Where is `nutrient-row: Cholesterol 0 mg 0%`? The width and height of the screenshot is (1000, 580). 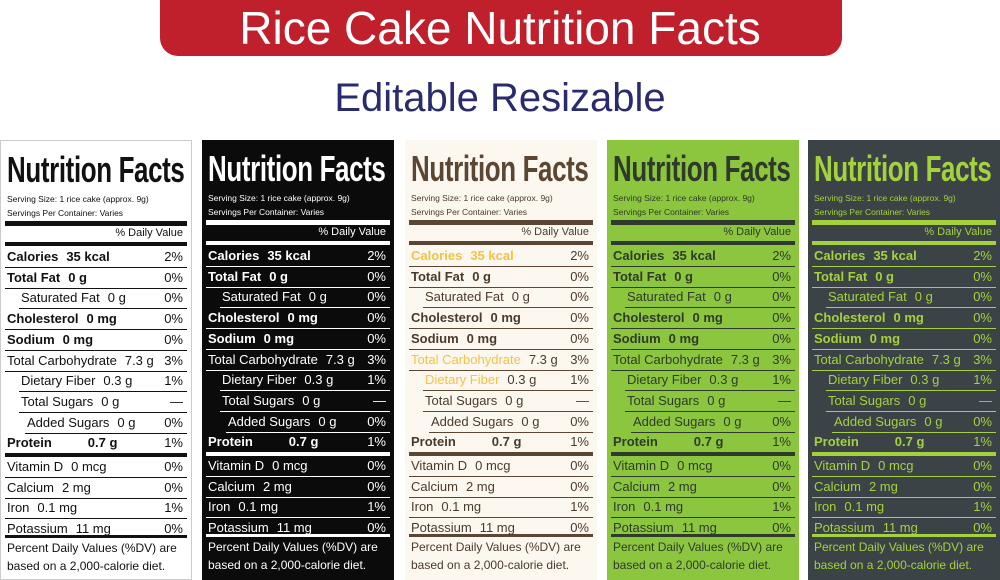 nutrient-row: Cholesterol 0 mg 0% is located at coordinates (95, 319).